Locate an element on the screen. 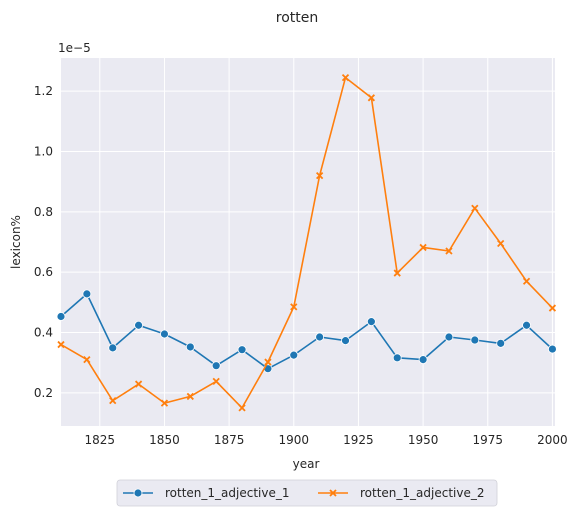  chart-title: rotten is located at coordinates (297, 18).